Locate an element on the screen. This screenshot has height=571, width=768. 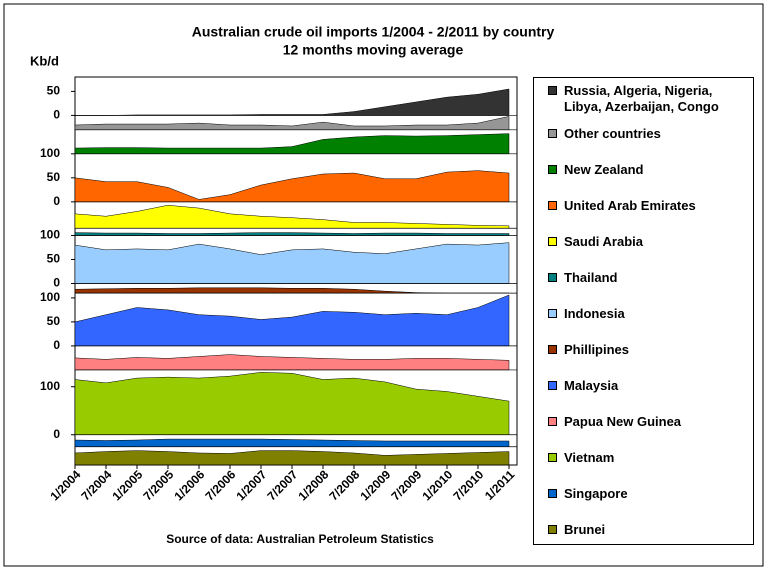
legend-item: Singapore is located at coordinates (648, 494).